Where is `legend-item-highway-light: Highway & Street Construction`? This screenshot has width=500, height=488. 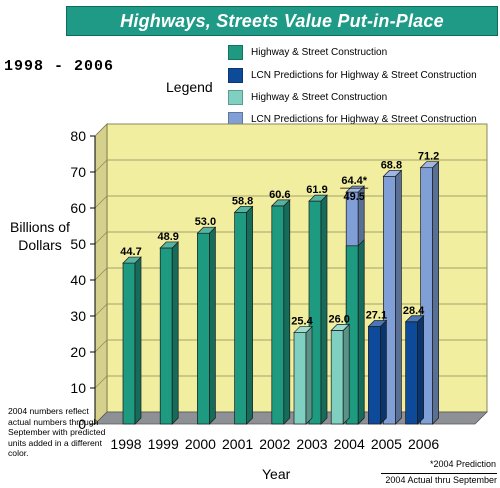
legend-item-highway-light: Highway & Street Construction is located at coordinates (307, 97).